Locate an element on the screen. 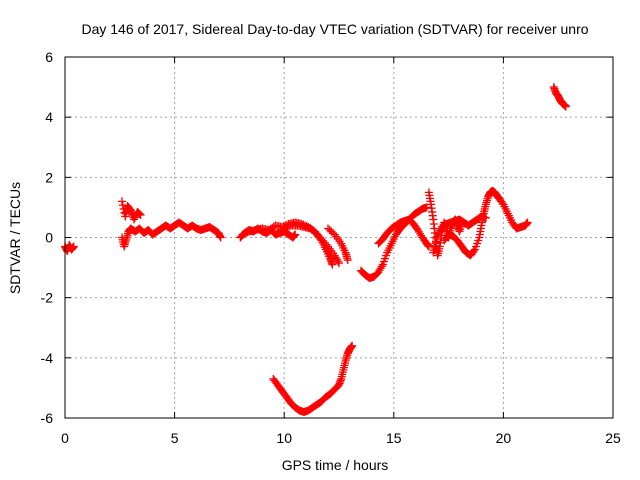  x-tick-label: 15 is located at coordinates (394, 438).